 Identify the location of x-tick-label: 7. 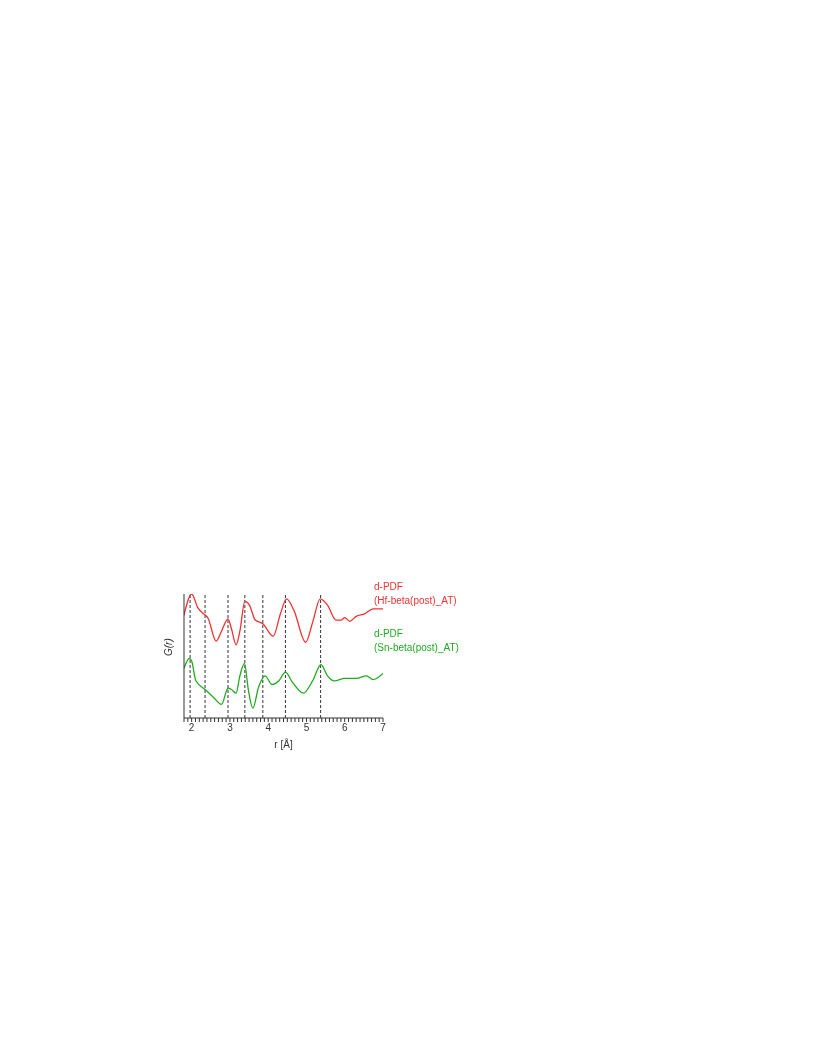
(383, 728).